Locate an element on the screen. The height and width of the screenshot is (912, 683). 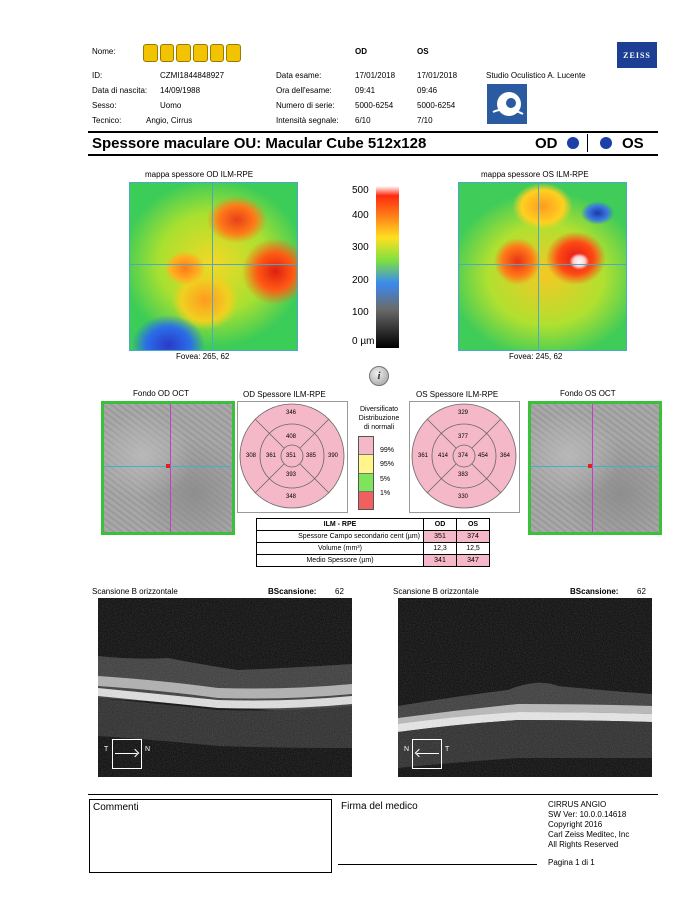
od-column-header: OD is located at coordinates (361, 51).